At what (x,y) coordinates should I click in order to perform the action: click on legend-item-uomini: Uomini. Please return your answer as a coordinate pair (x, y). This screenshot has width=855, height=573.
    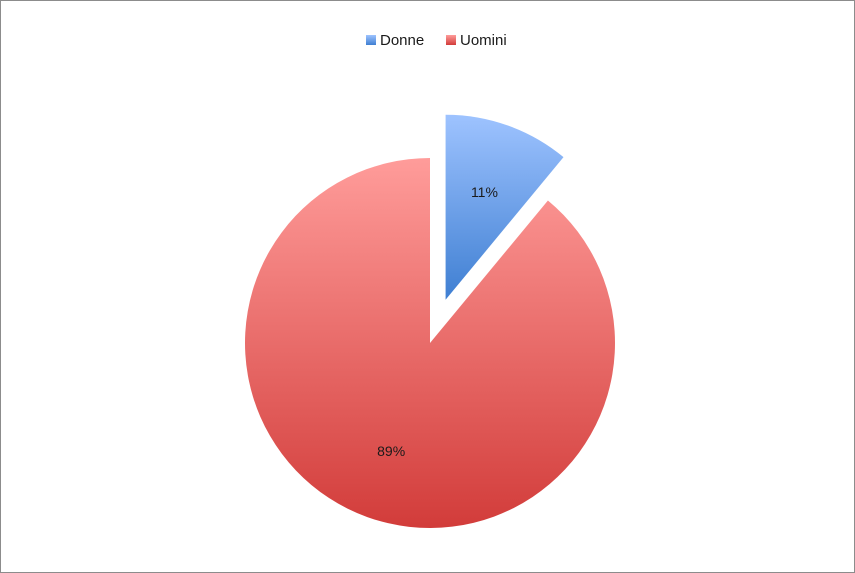
    Looking at the image, I should click on (476, 40).